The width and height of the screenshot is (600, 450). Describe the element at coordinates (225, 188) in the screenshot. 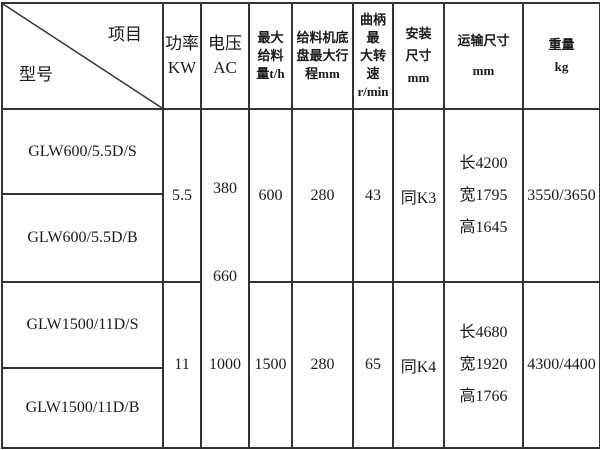

I see `voltage-value: 380` at that location.